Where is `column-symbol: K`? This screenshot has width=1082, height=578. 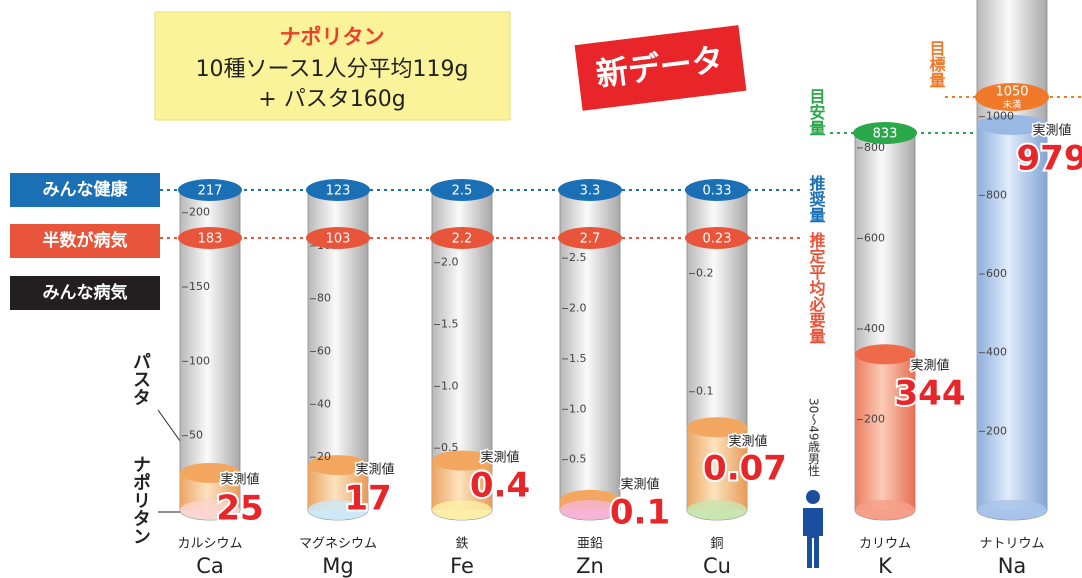 column-symbol: K is located at coordinates (885, 566).